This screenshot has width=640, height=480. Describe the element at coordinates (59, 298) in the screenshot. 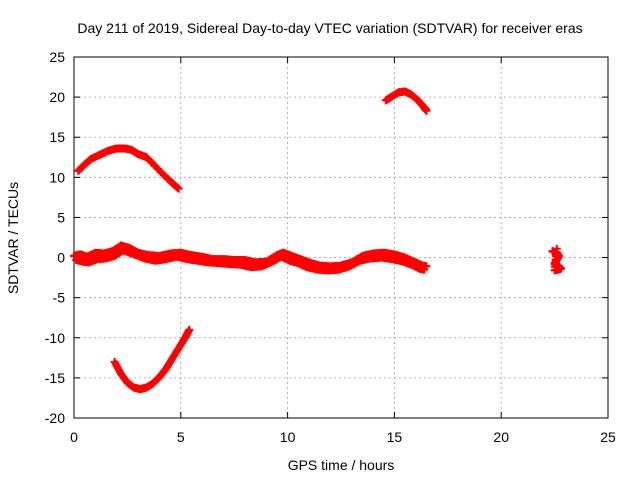

I see `y-tick-label: -5` at that location.